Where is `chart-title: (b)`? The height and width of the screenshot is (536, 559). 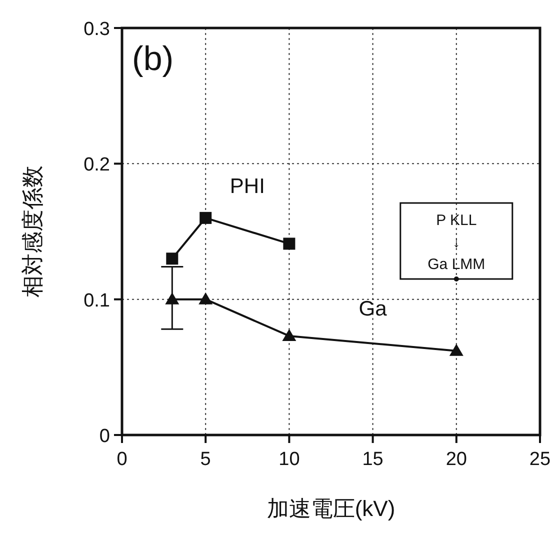 chart-title: (b) is located at coordinates (153, 59).